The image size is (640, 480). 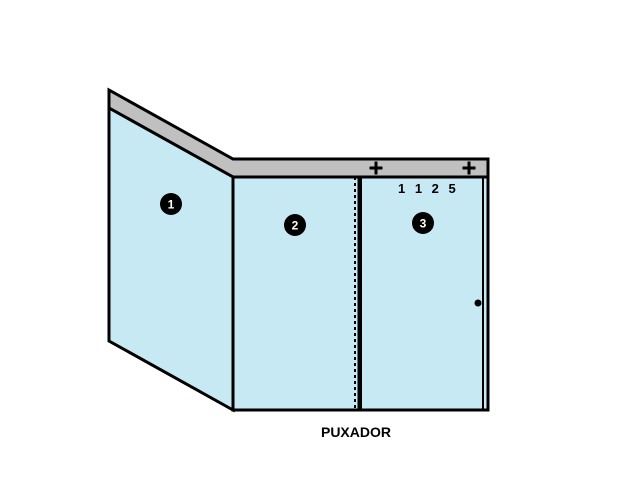 I want to click on panel-badge-3-label: 3, so click(x=423, y=224).